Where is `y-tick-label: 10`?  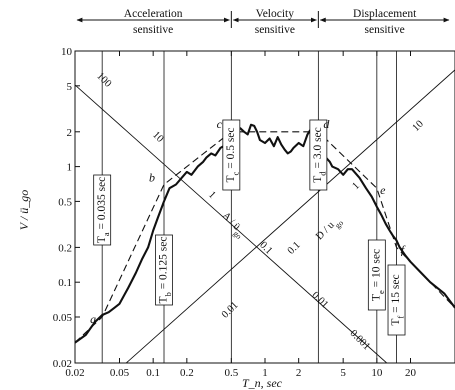
y-tick-label: 10 is located at coordinates (67, 52).